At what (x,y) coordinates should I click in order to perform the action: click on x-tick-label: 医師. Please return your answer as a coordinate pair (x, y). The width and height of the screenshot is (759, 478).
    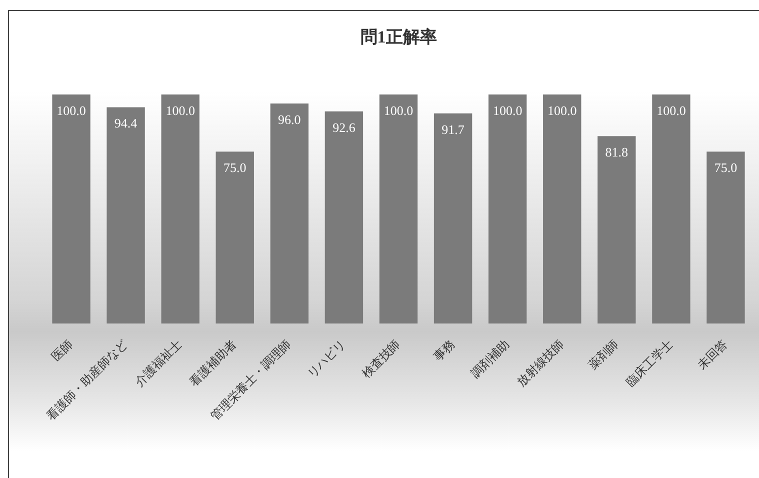
    Looking at the image, I should click on (62, 350).